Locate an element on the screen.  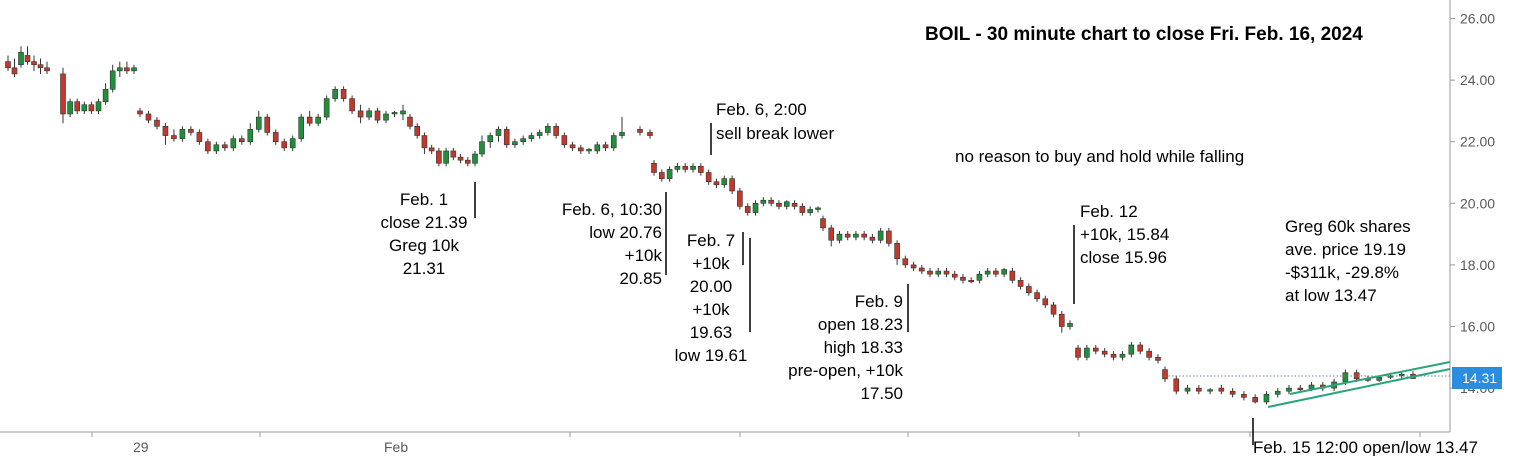
last-price-badge: 14.31 is located at coordinates (1477, 378).